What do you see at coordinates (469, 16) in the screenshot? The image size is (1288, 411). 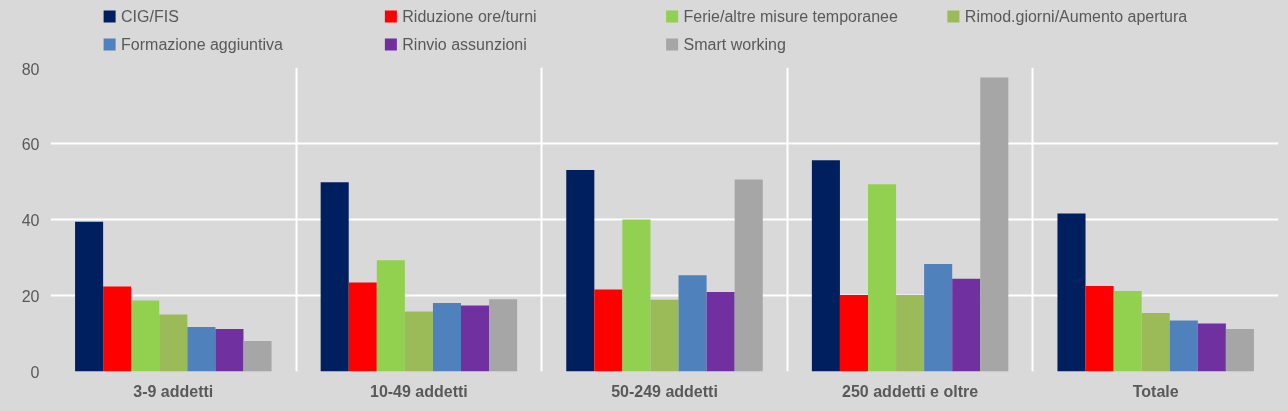 I see `legend-label: Riduzione ore/turni` at bounding box center [469, 16].